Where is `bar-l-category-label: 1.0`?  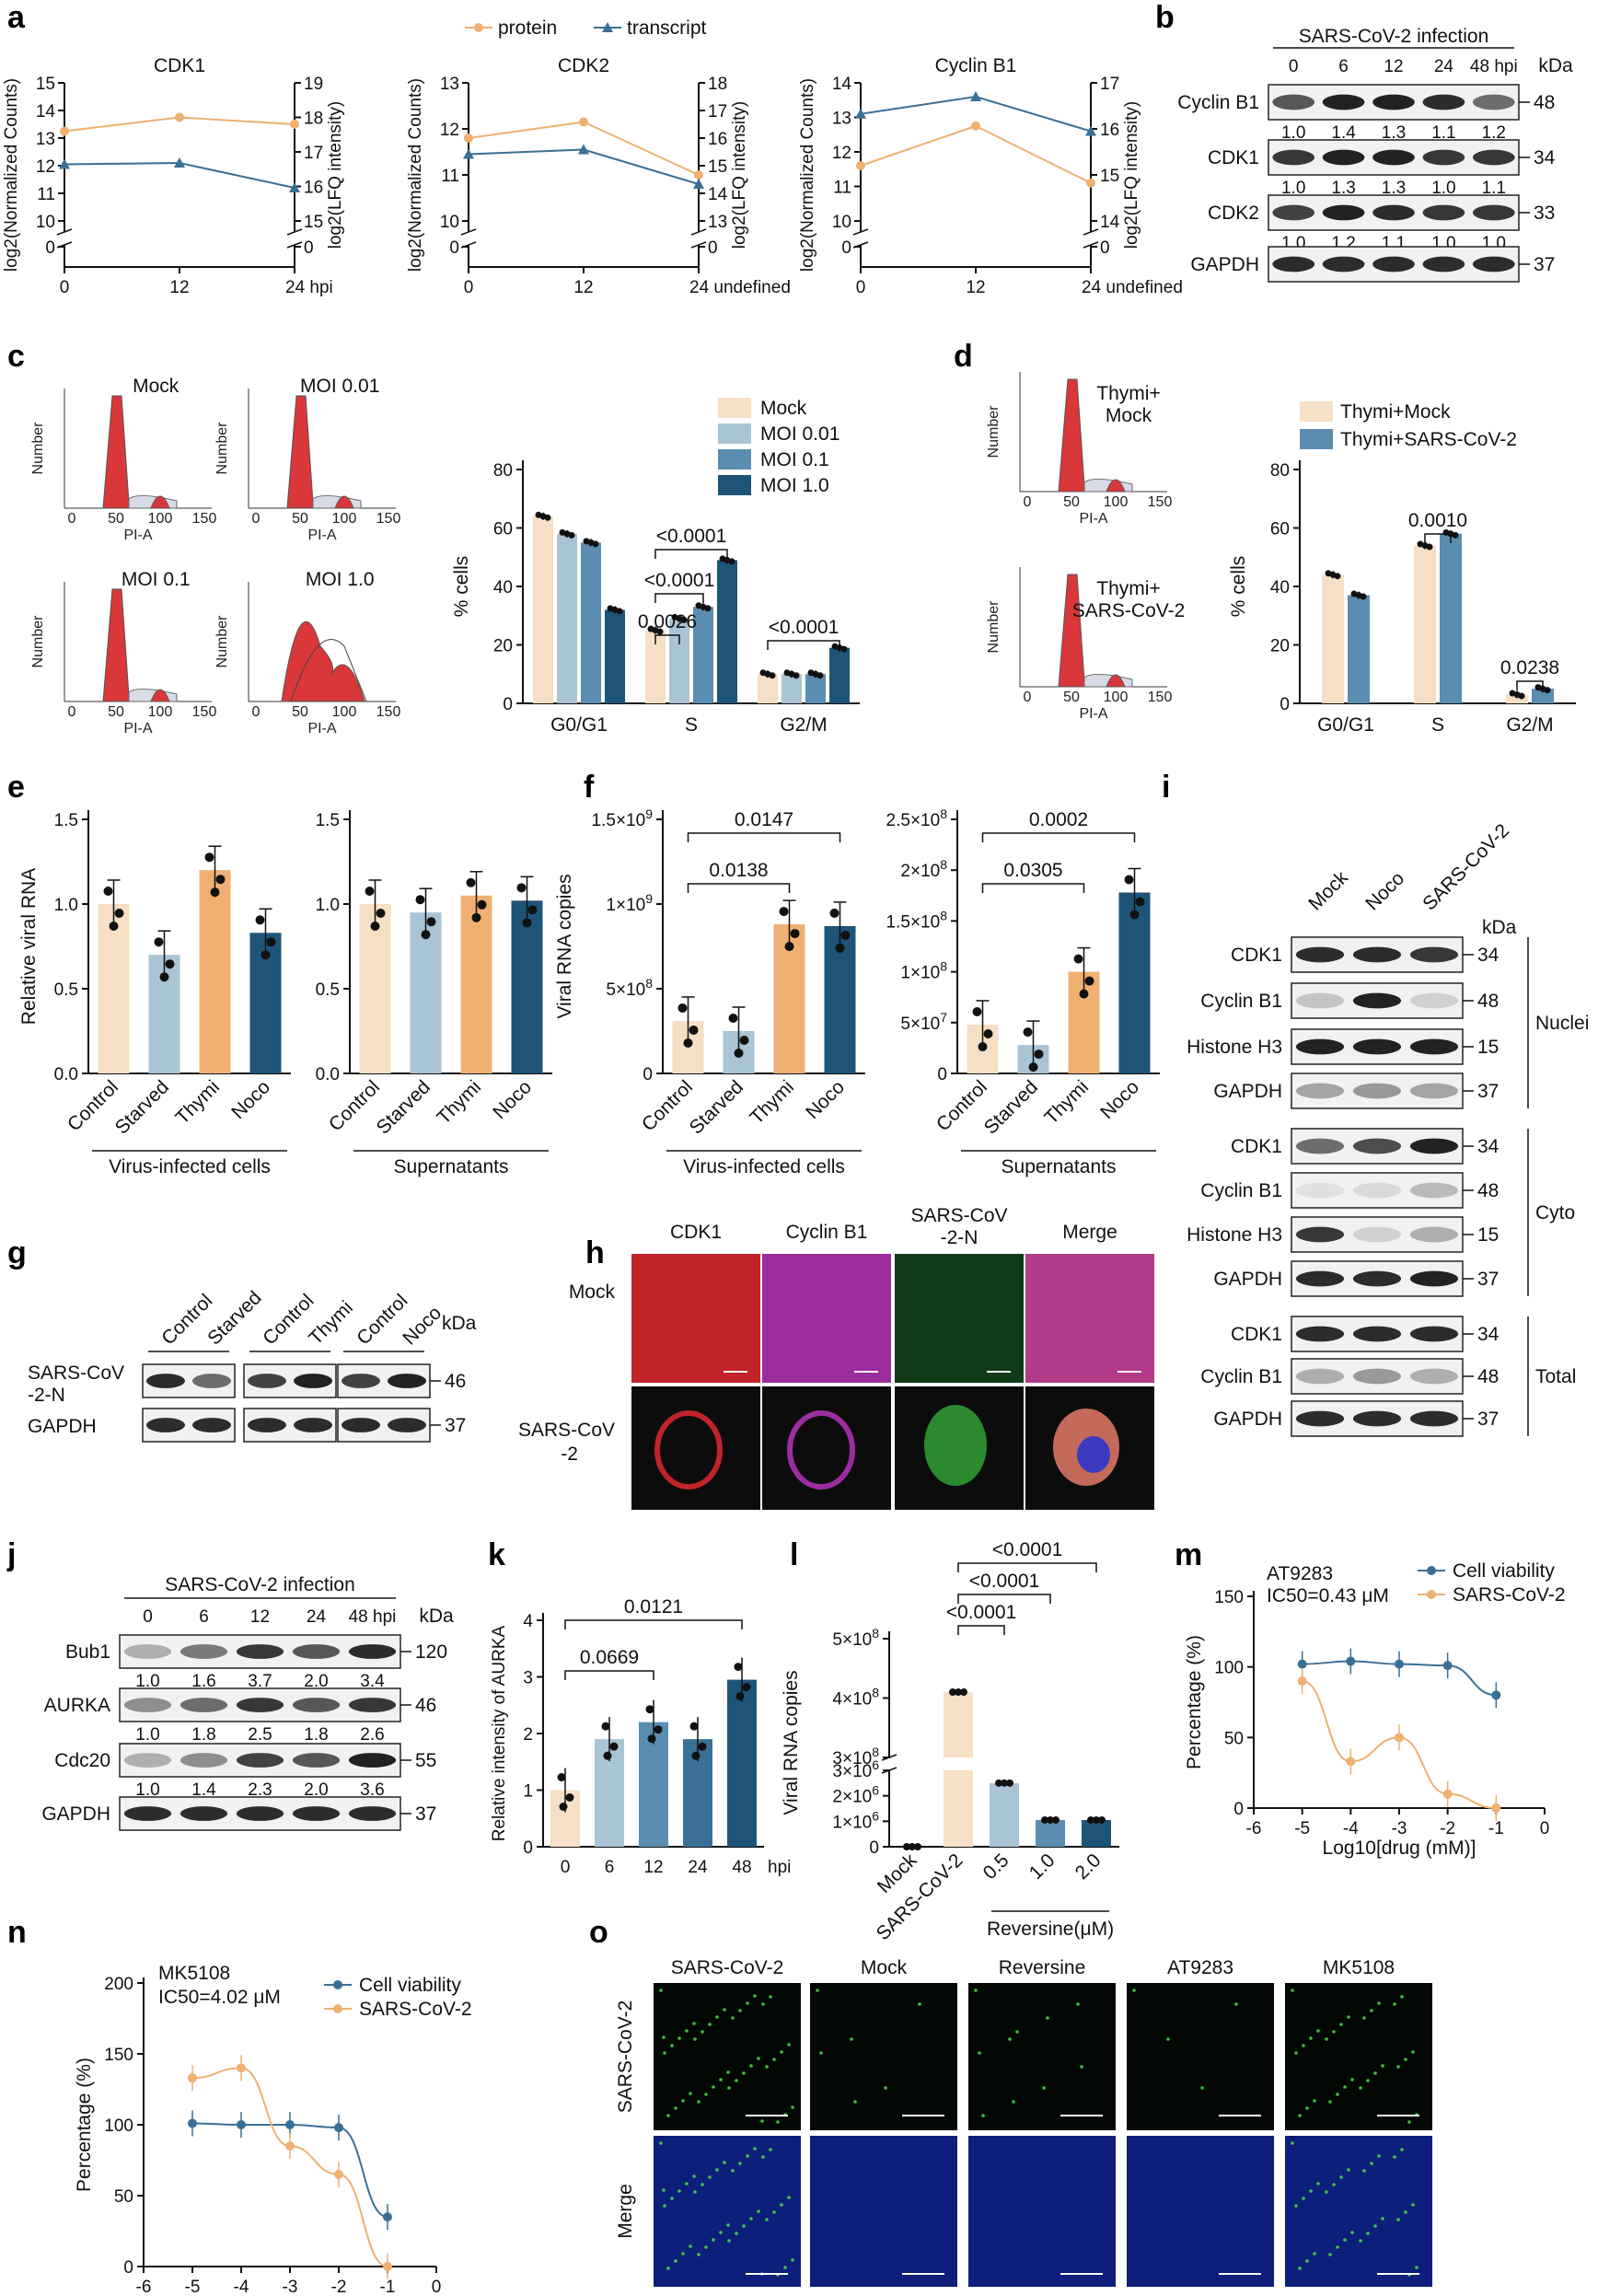
bar-l-category-label: 1.0 is located at coordinates (1042, 1867).